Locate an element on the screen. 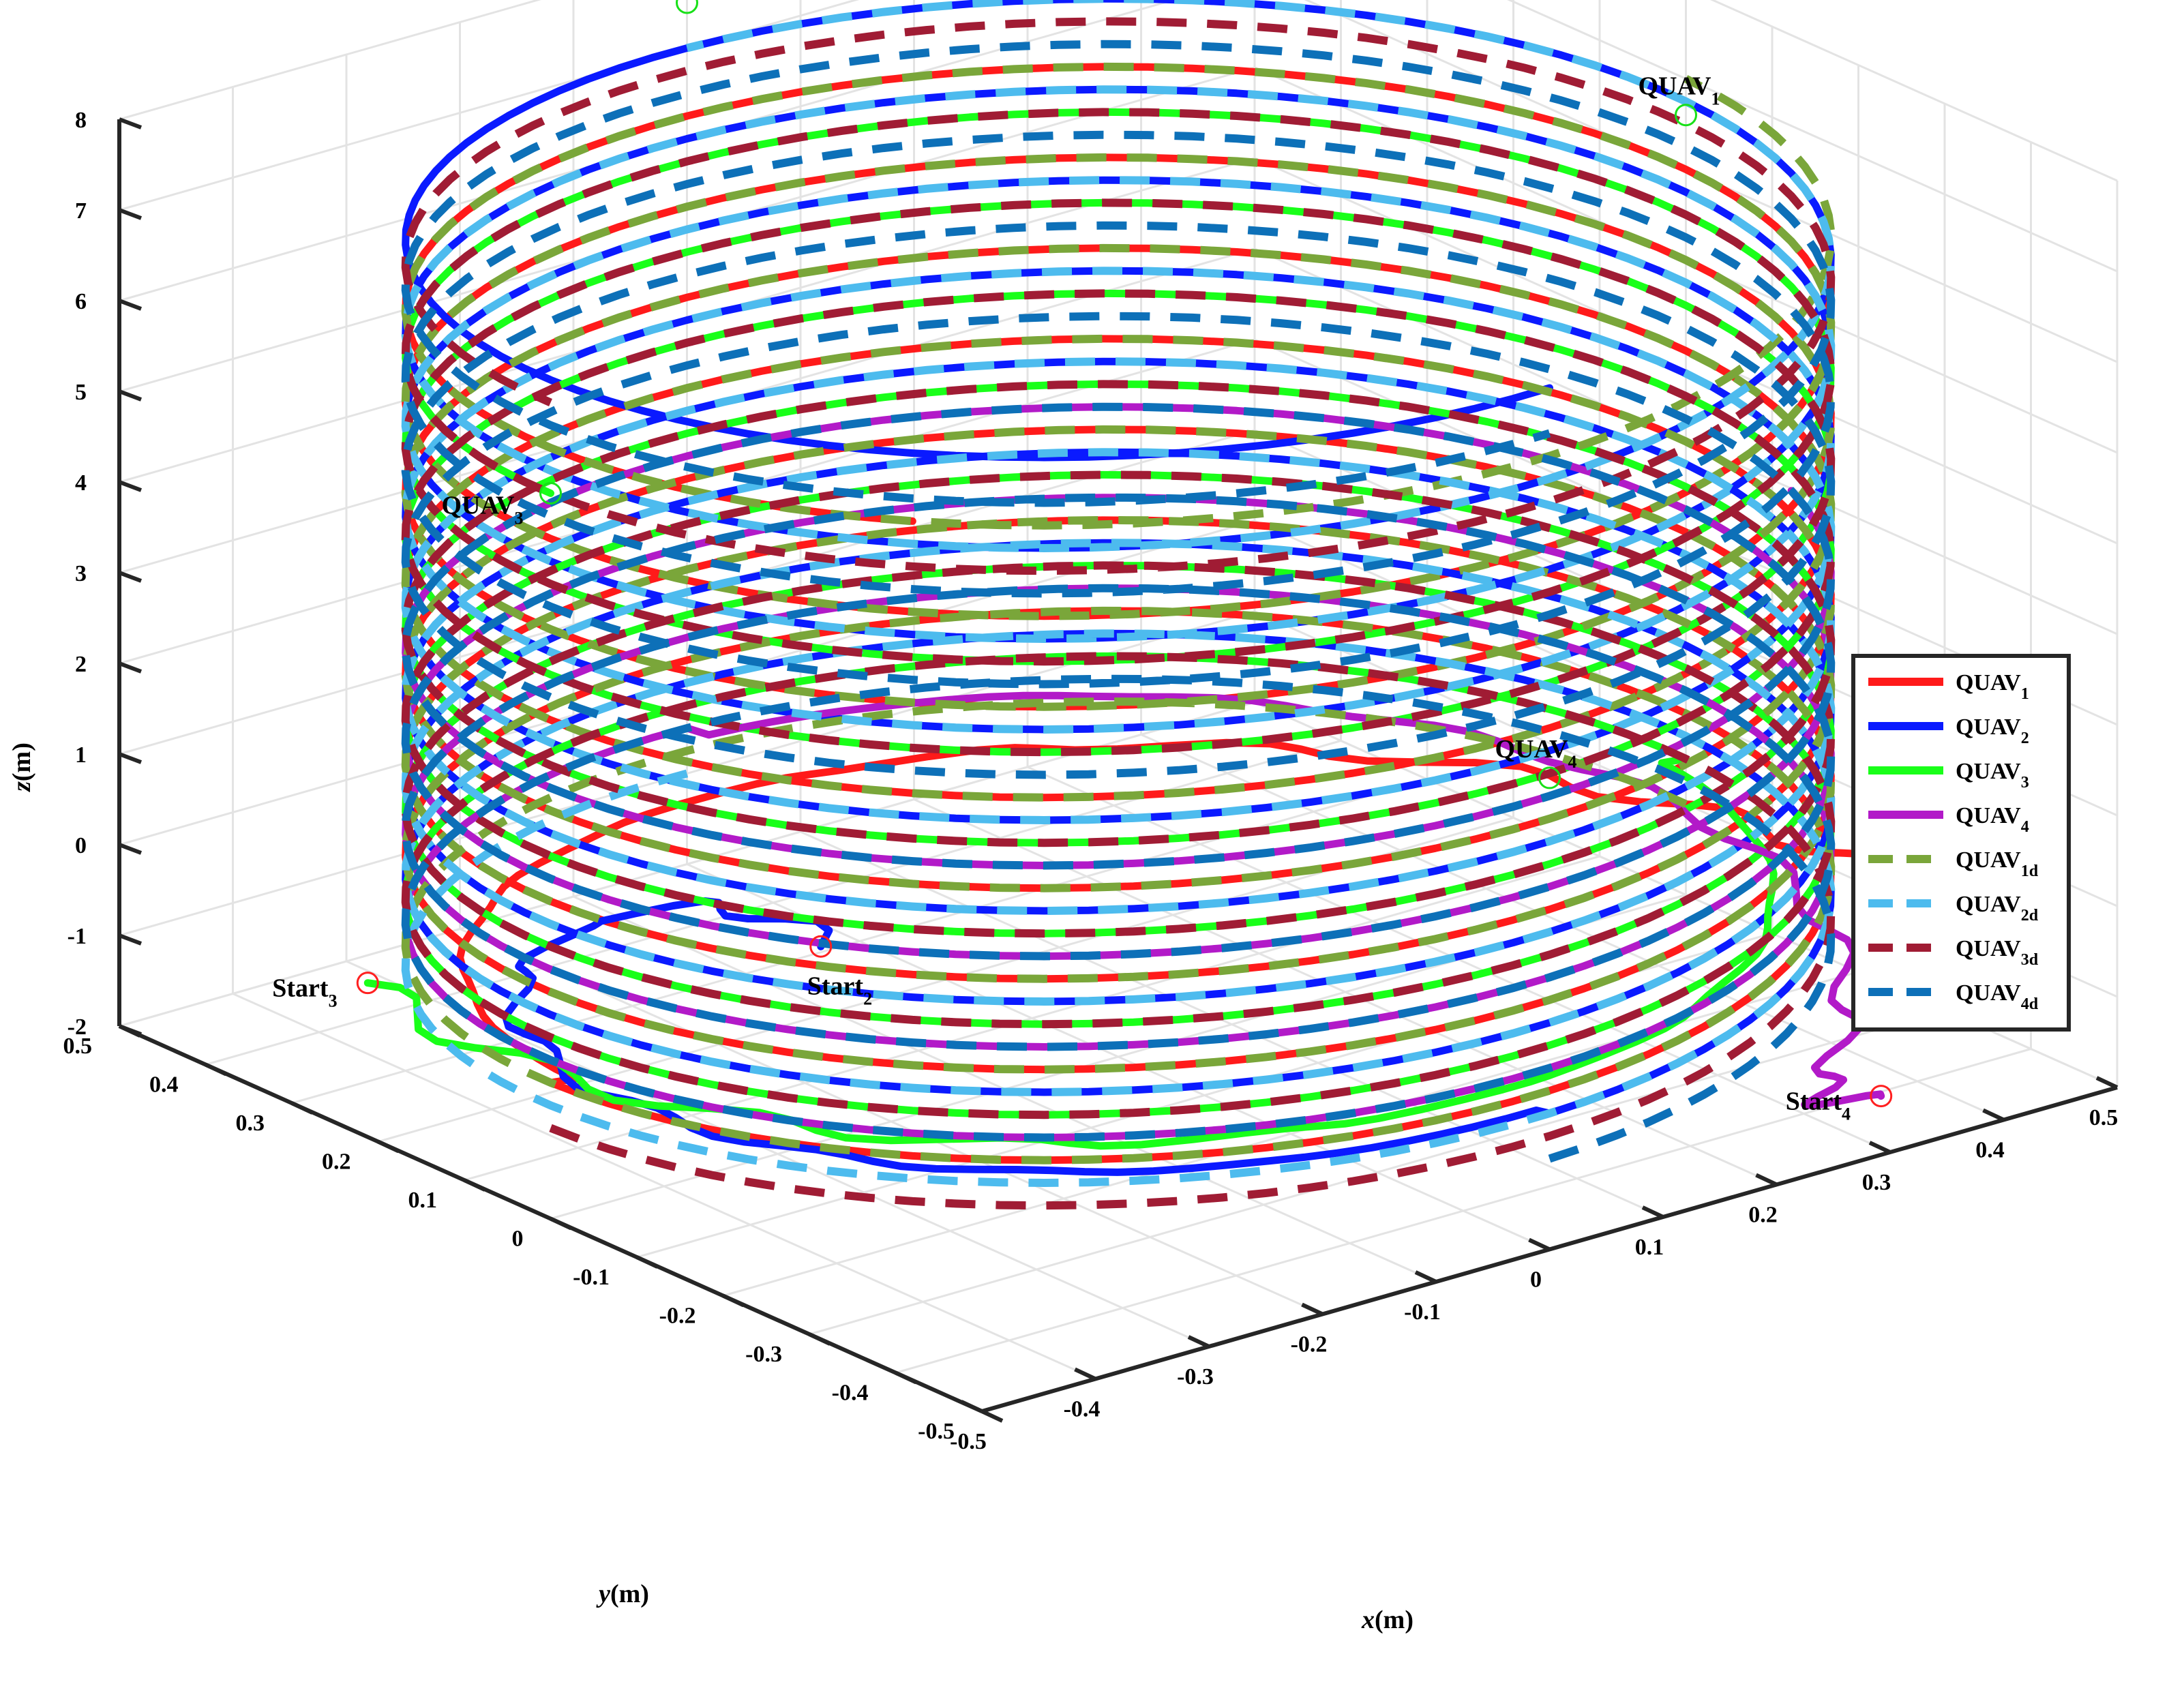 This screenshot has width=2184, height=1684. start-label-3: Start3 is located at coordinates (304, 992).